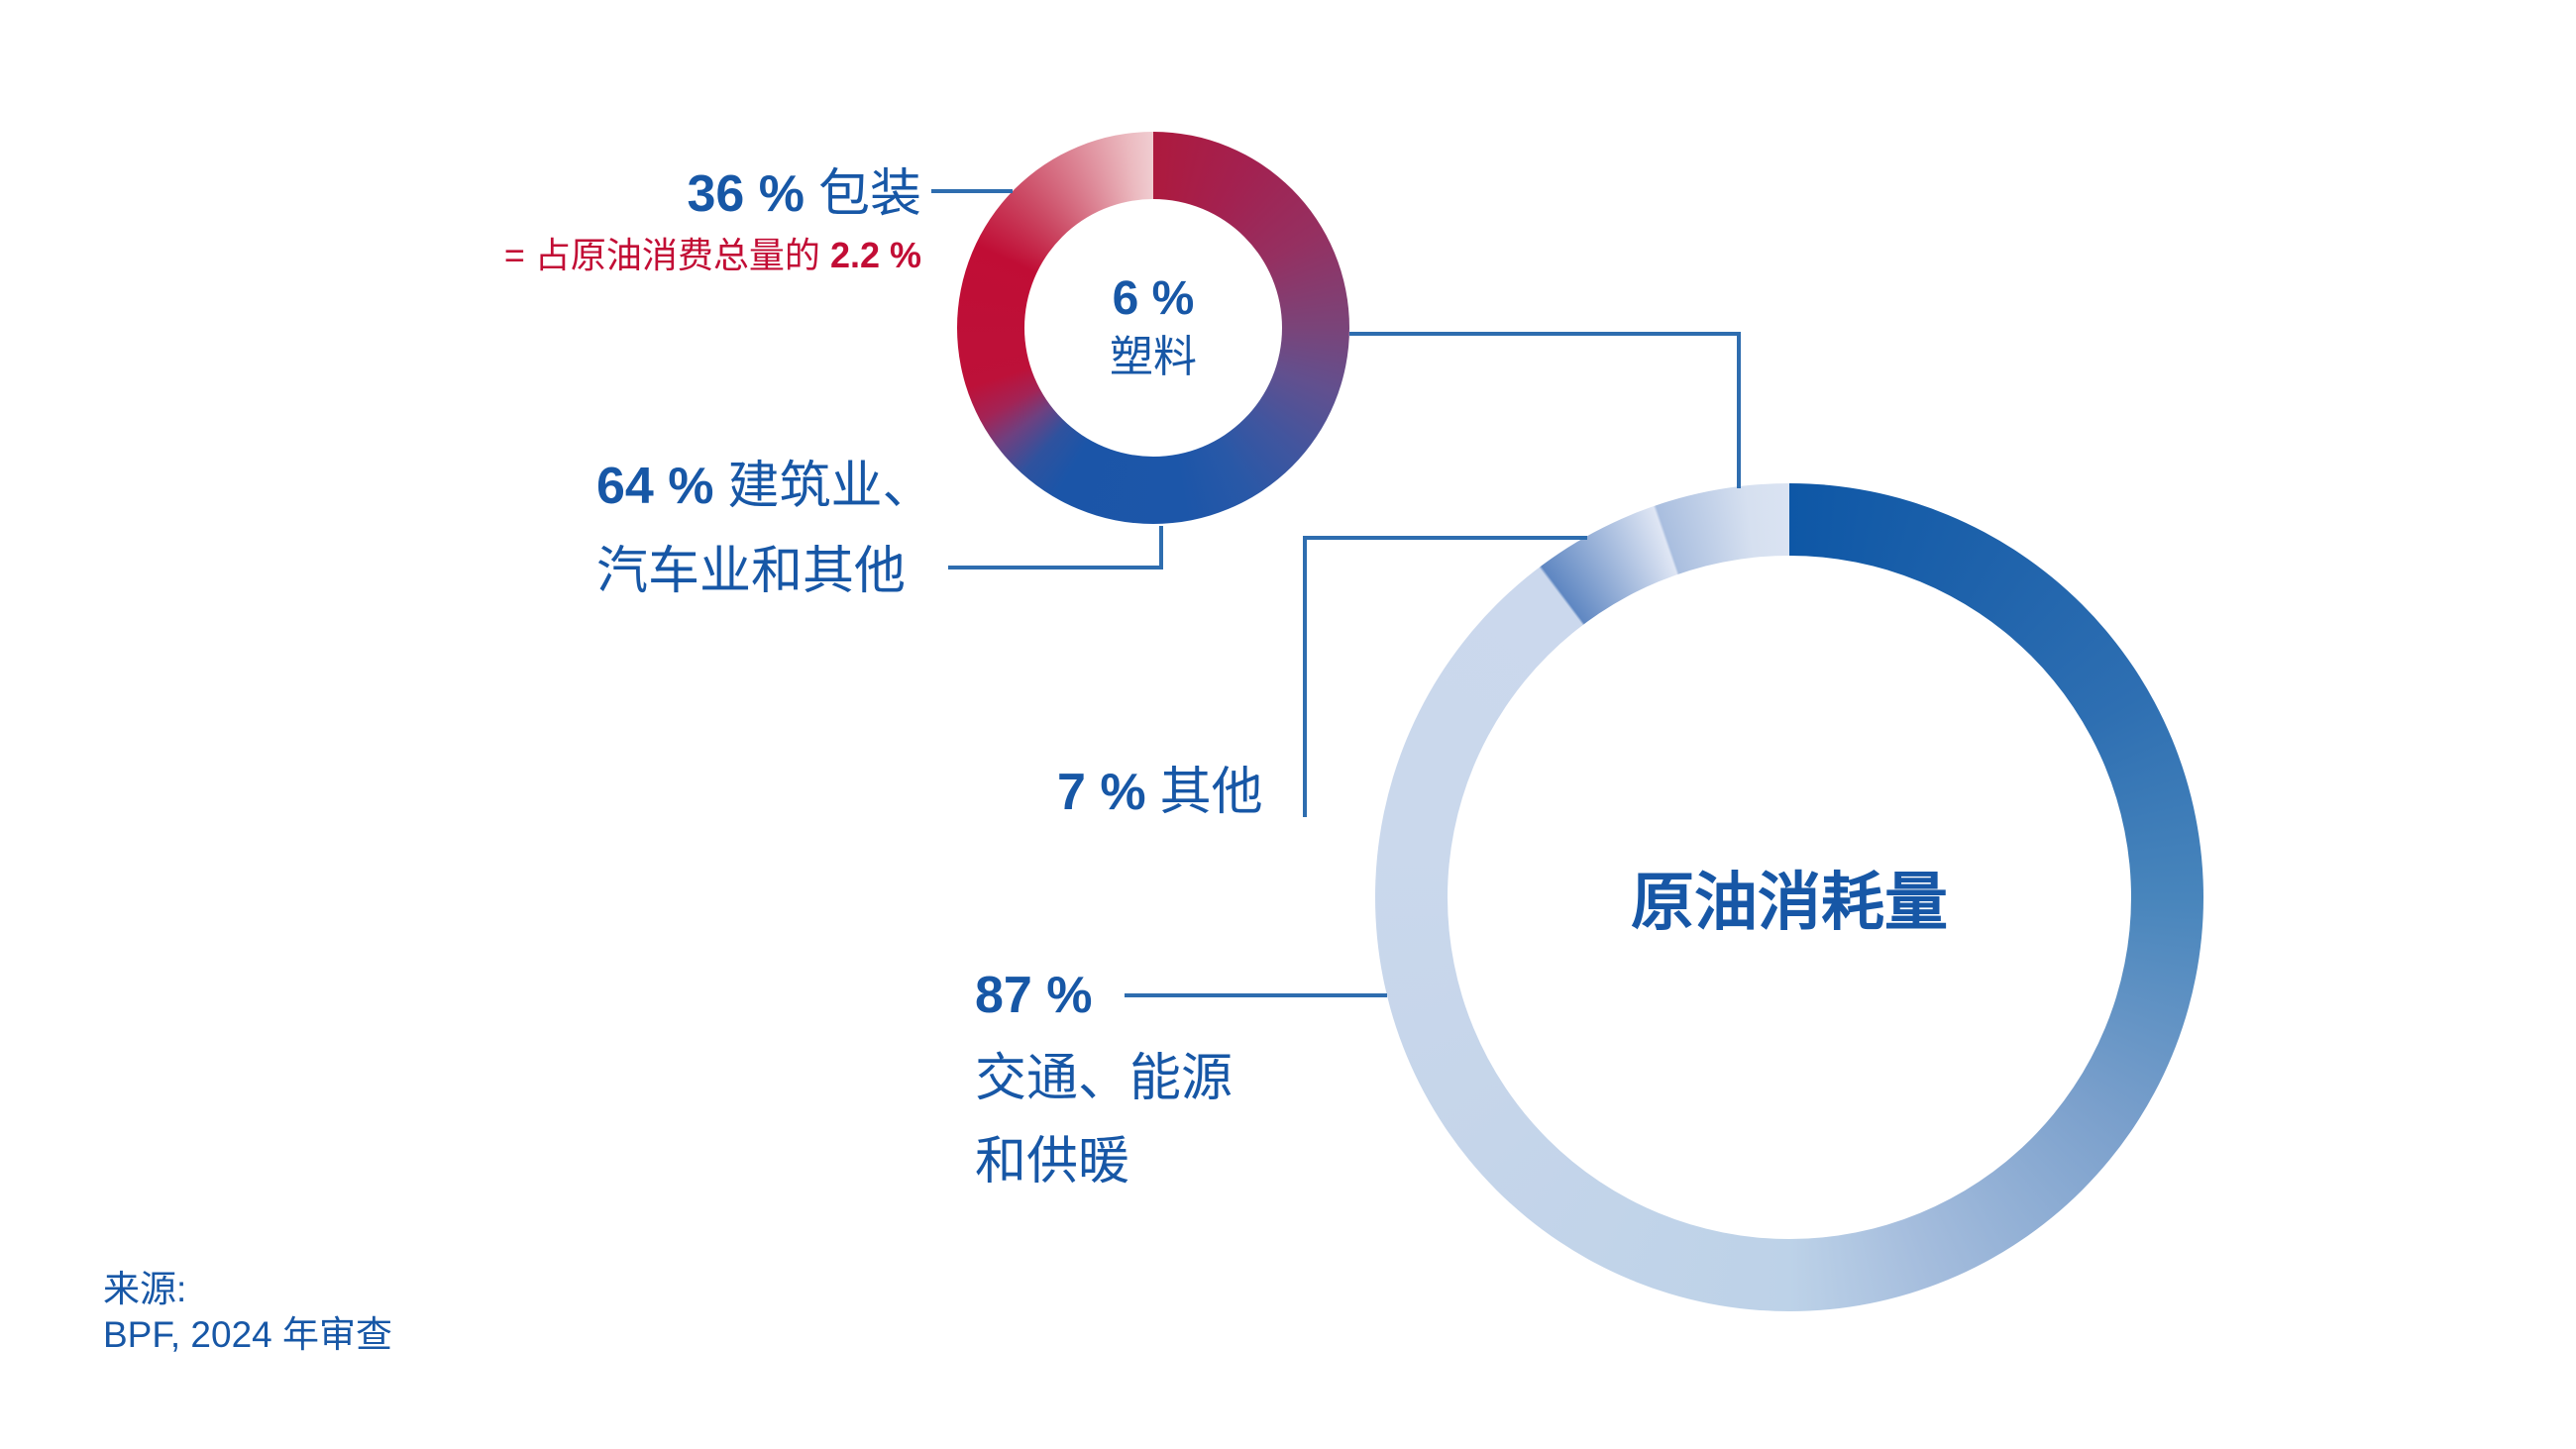 The width and height of the screenshot is (2576, 1449). Describe the element at coordinates (145, 1289) in the screenshot. I see `source-note-line1: 来源:` at that location.